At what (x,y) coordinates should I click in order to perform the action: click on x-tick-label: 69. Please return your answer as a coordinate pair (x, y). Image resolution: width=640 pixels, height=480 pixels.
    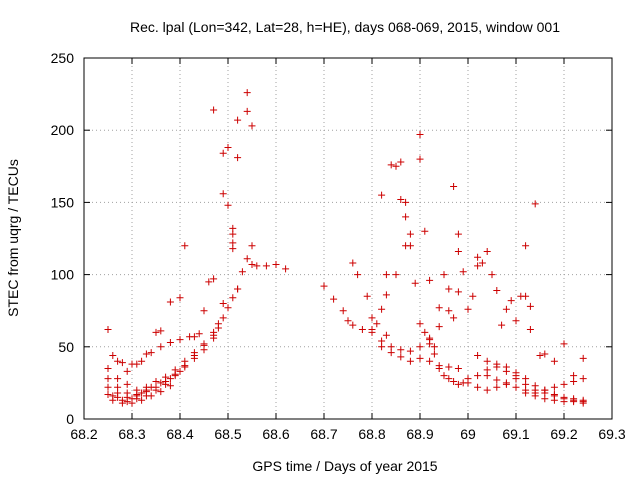
    Looking at the image, I should click on (468, 434).